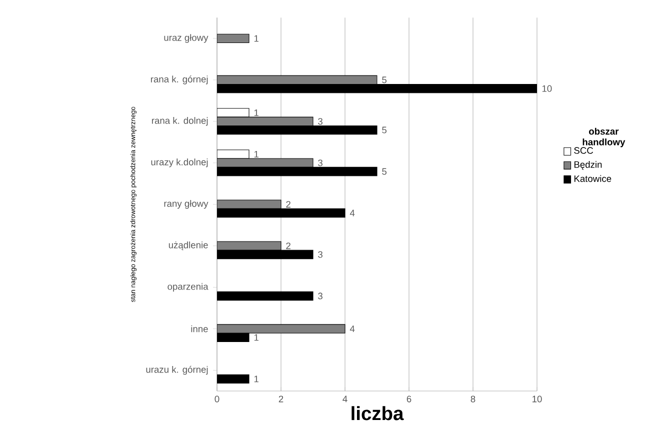  Describe the element at coordinates (345, 399) in the screenshot. I see `x-tick-label: 4` at that location.